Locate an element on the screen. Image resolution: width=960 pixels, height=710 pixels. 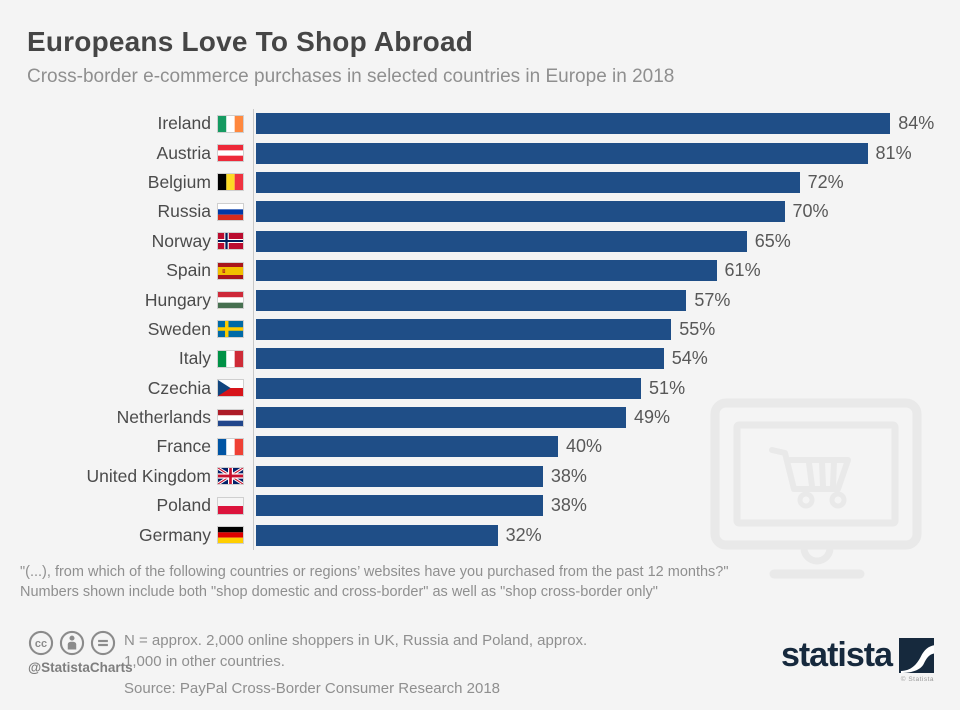
country-label: Poland is located at coordinates (184, 505).